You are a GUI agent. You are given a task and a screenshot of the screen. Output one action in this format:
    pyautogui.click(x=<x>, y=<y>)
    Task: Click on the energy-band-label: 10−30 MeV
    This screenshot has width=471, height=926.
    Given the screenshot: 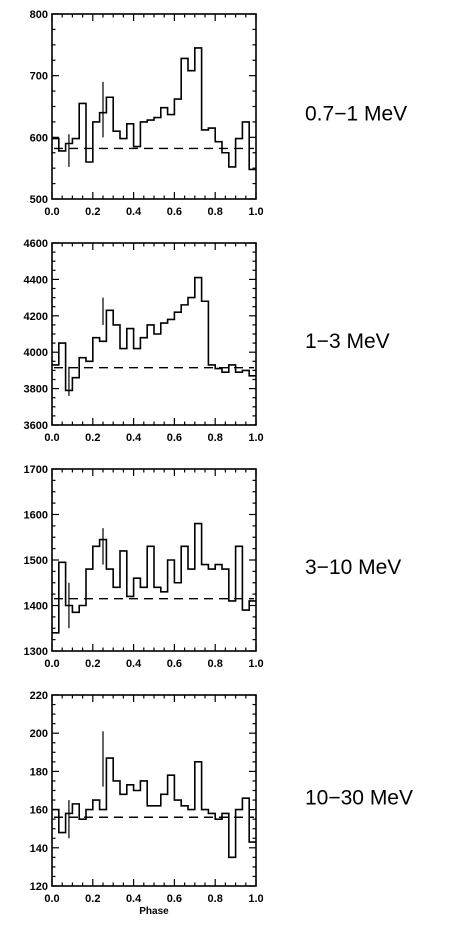 What is the action you would take?
    pyautogui.click(x=359, y=798)
    